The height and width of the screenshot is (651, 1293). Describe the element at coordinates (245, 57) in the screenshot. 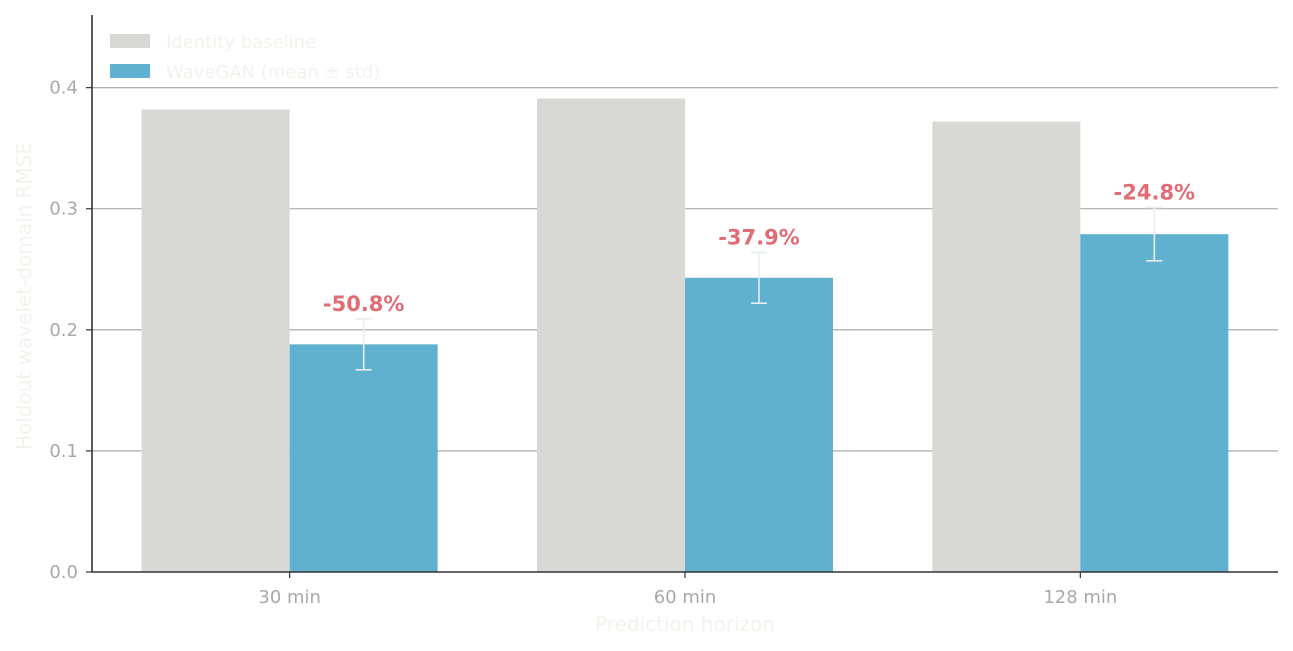

I see `legend: Identity baseline WaveGAN (mean ± std)` at that location.